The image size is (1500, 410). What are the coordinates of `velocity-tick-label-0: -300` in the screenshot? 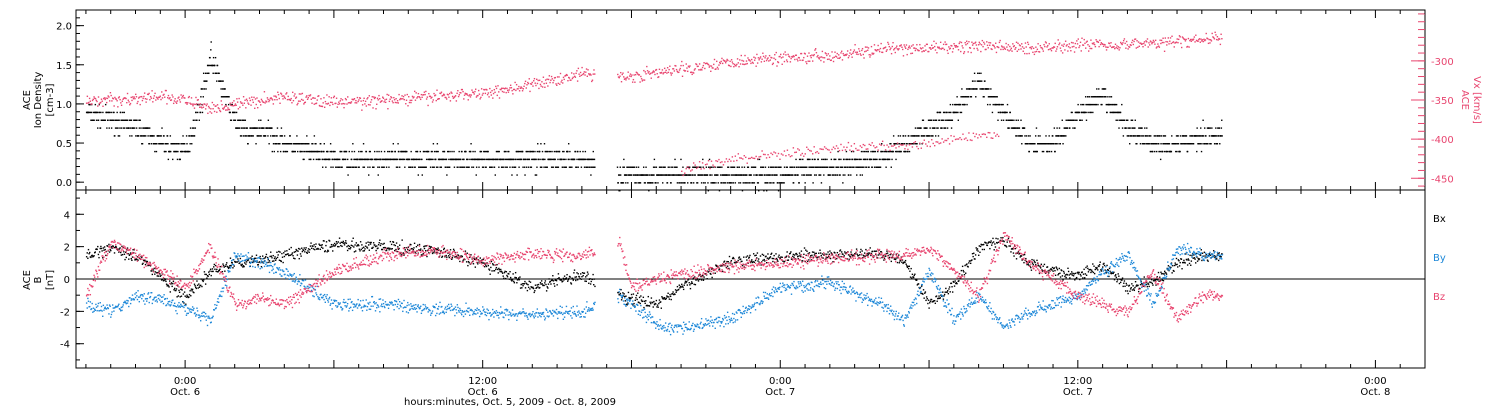 It's located at (1442, 62).